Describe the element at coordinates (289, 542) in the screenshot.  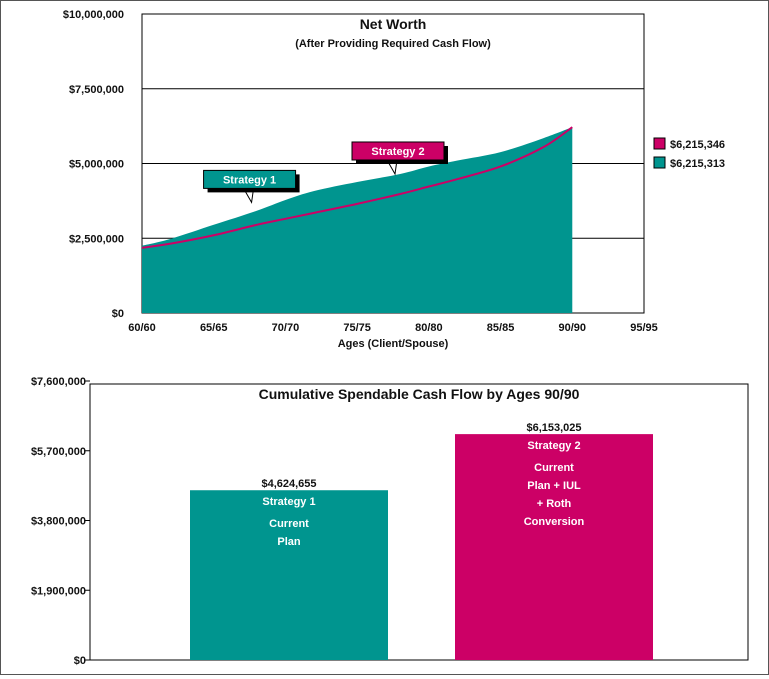
I see `cash-flow-bar-text: Plan` at that location.